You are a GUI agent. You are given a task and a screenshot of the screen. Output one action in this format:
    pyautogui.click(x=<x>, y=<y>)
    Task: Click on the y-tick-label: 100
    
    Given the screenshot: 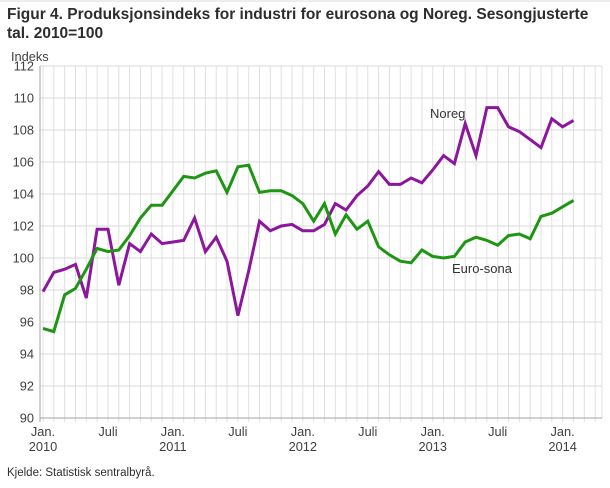 What is the action you would take?
    pyautogui.click(x=23, y=258)
    